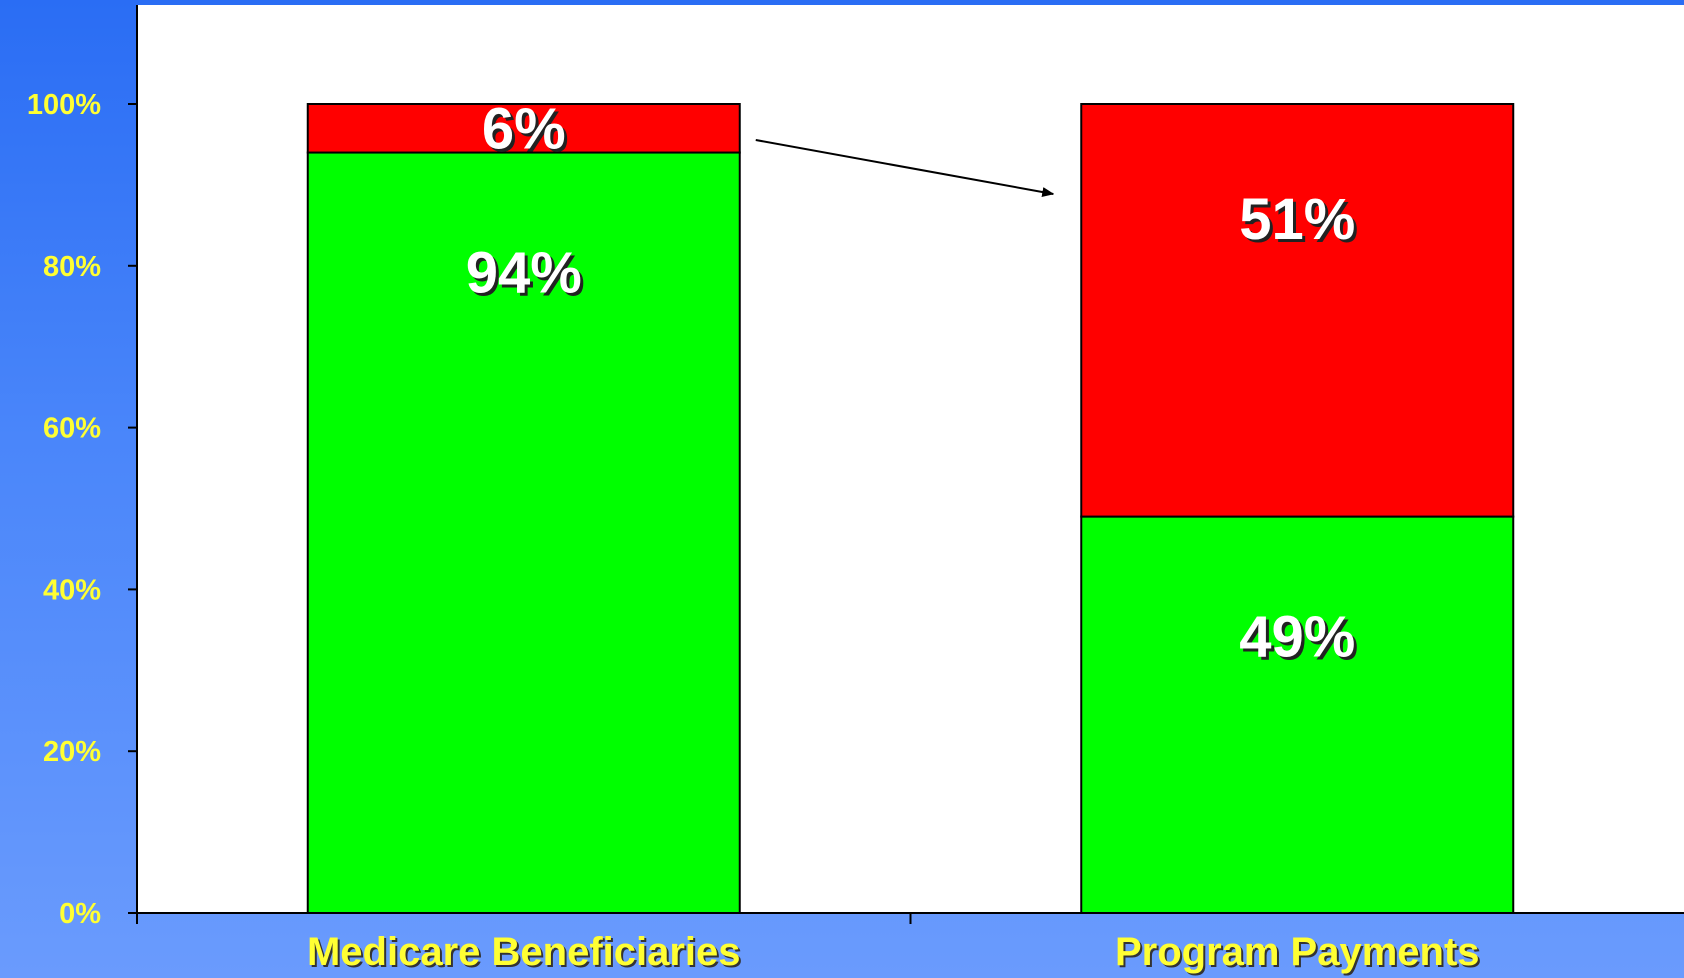 This screenshot has width=1684, height=978. I want to click on y-tick-label: 80%, so click(72, 267).